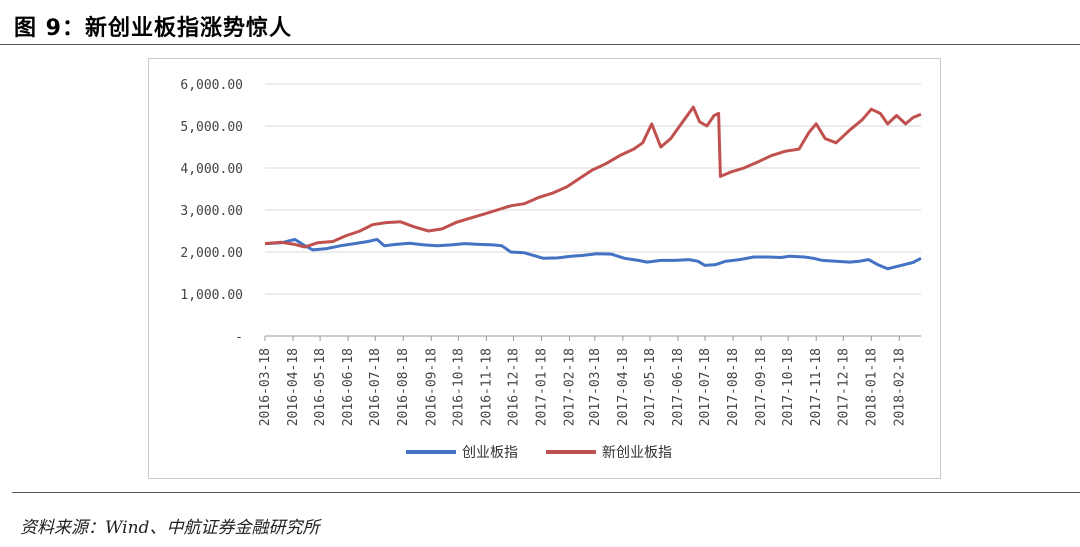 The image size is (1080, 547). What do you see at coordinates (265, 387) in the screenshot?
I see `x-tick-label: 2016-03-18` at bounding box center [265, 387].